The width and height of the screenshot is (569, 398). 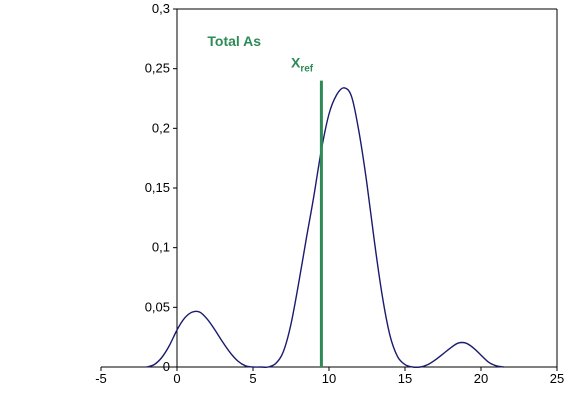 What do you see at coordinates (101, 378) in the screenshot?
I see `x-tick-label: -5` at bounding box center [101, 378].